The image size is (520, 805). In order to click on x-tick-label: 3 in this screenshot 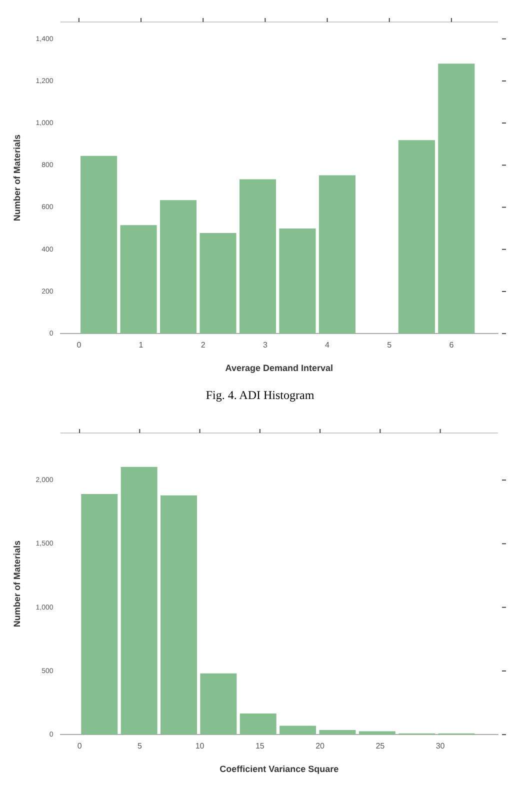, I will do `click(265, 345)`.